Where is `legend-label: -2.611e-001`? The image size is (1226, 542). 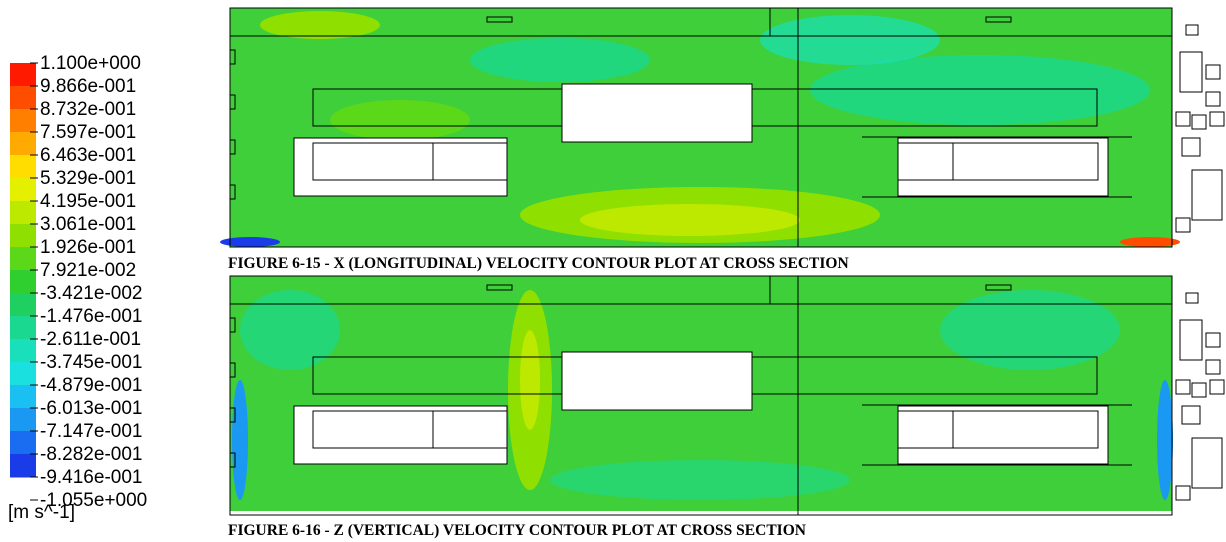
legend-label: -2.611e-001 is located at coordinates (90, 339).